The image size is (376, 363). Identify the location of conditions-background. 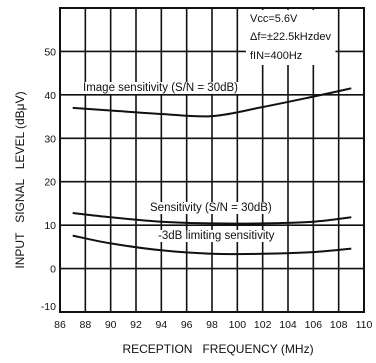
(291, 37).